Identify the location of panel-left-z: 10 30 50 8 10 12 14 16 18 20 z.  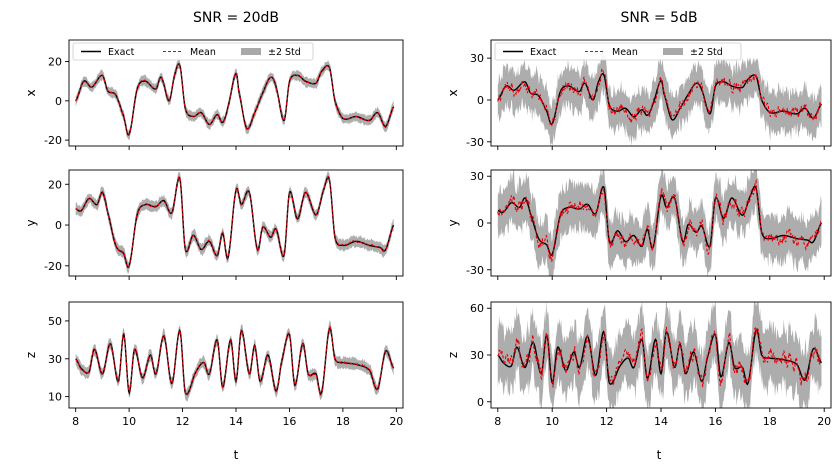
(214, 364).